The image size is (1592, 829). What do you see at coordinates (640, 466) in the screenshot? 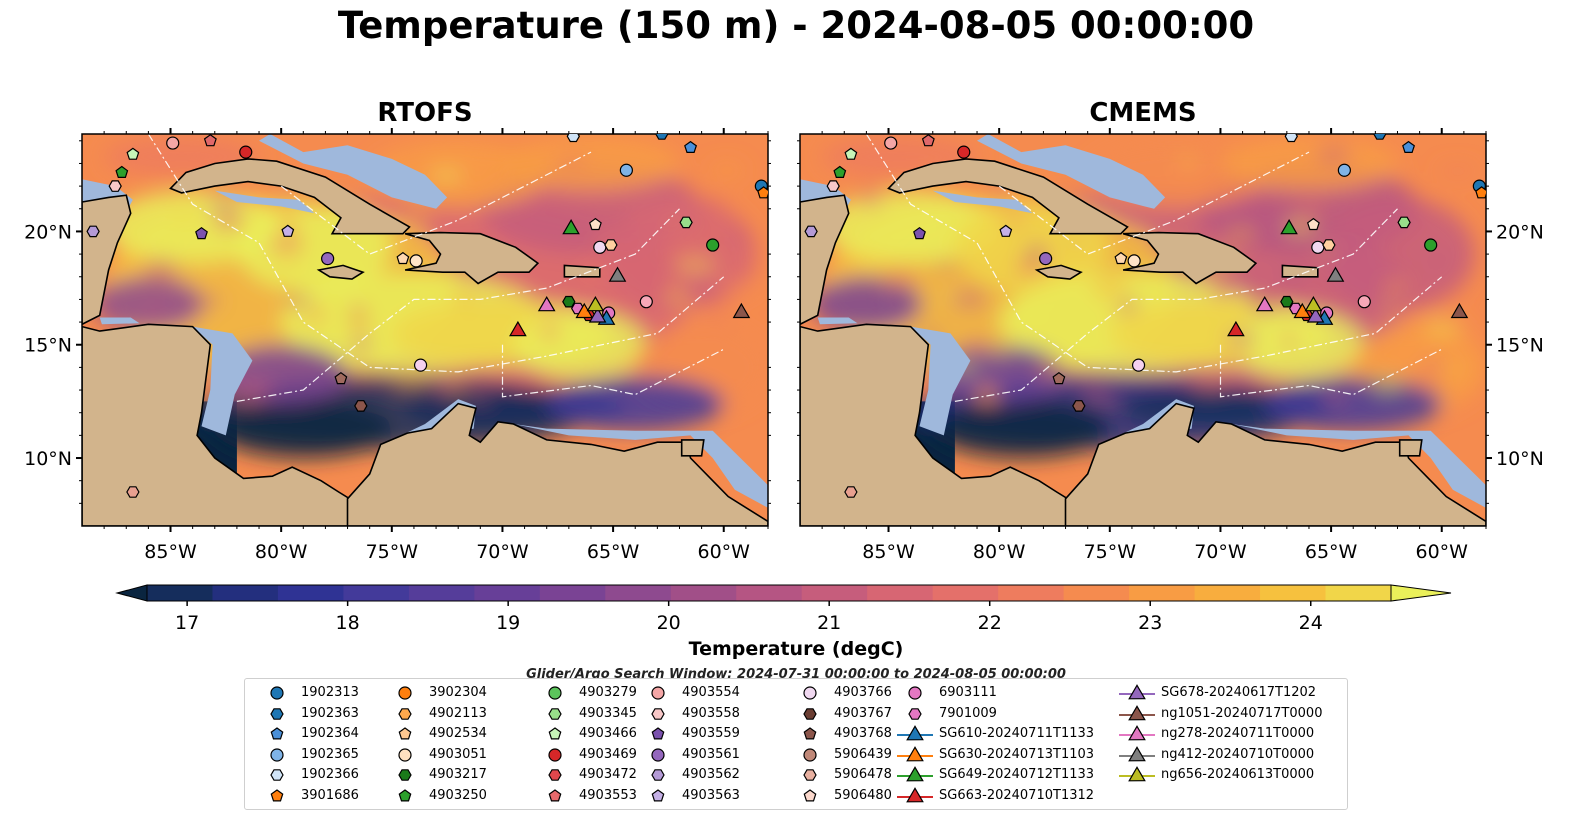
I see `shelf-venezuela_shelf` at bounding box center [640, 466].